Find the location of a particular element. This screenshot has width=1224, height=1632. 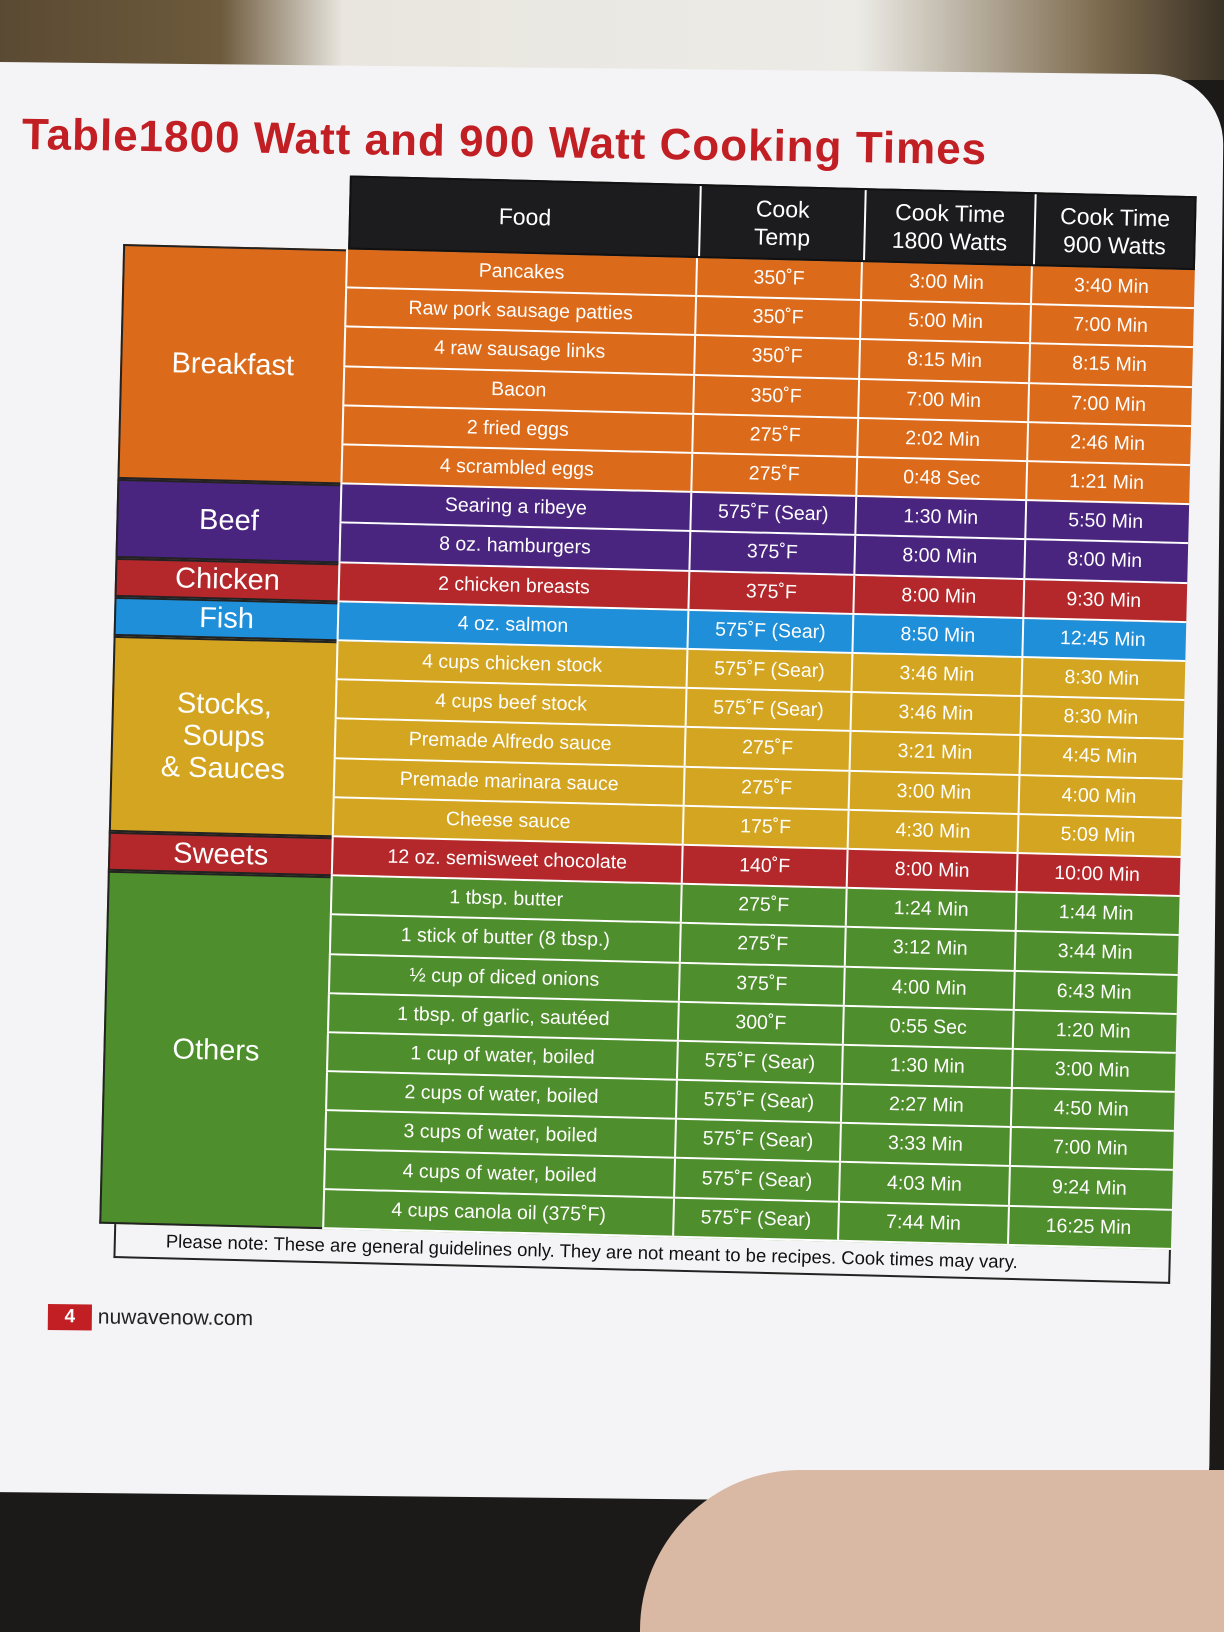

cook-time-1800-cell: 5:00 Min is located at coordinates (944, 322).